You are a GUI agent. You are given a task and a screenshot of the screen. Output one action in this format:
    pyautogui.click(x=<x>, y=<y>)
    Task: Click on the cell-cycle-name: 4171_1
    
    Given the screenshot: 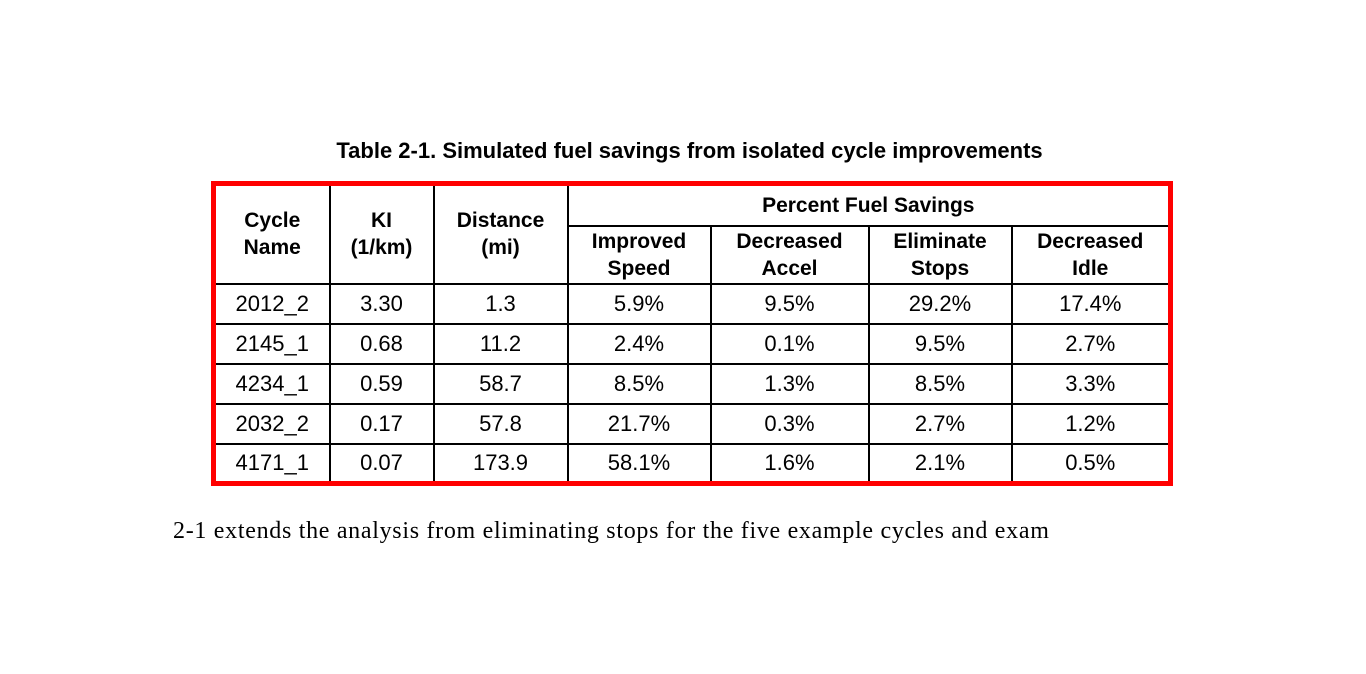 What is the action you would take?
    pyautogui.click(x=271, y=463)
    